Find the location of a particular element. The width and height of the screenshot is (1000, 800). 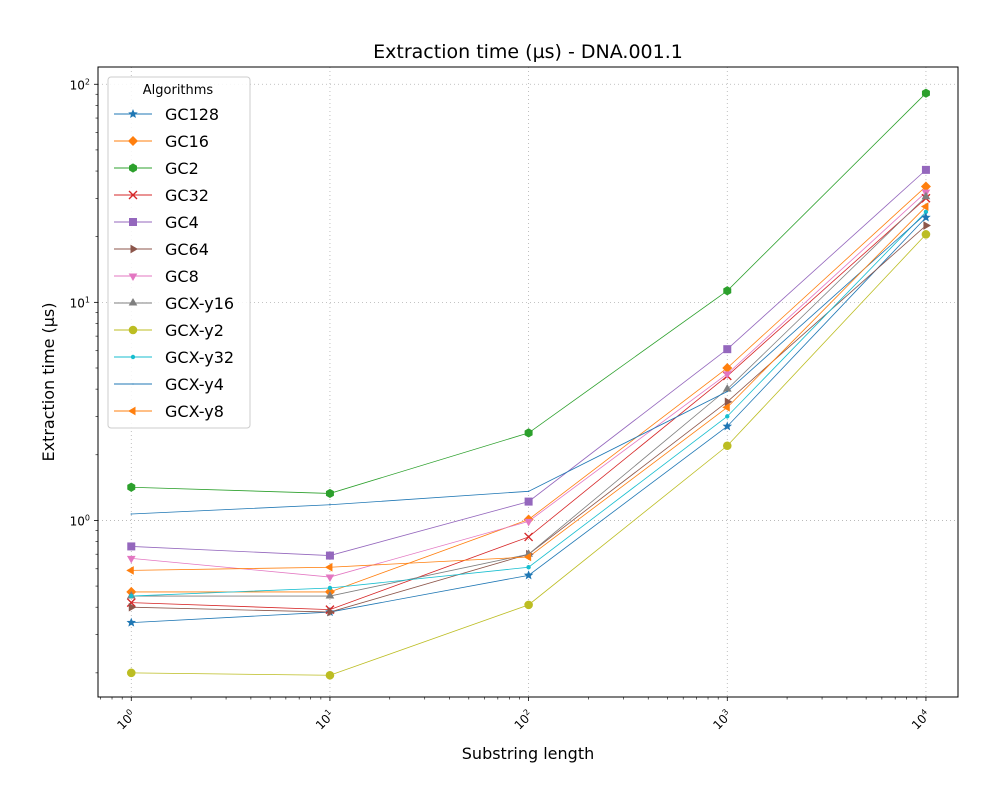

legend-item-gcx-y4: GCX-y4 is located at coordinates (169, 384).